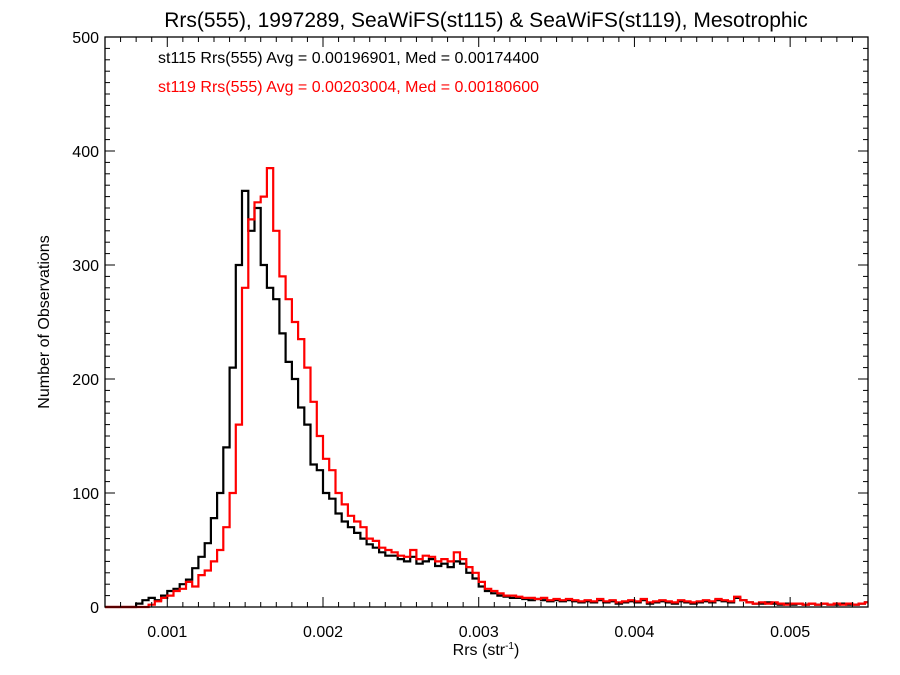 This screenshot has height=675, width=900. I want to click on y-tick-label: 500, so click(85, 38).